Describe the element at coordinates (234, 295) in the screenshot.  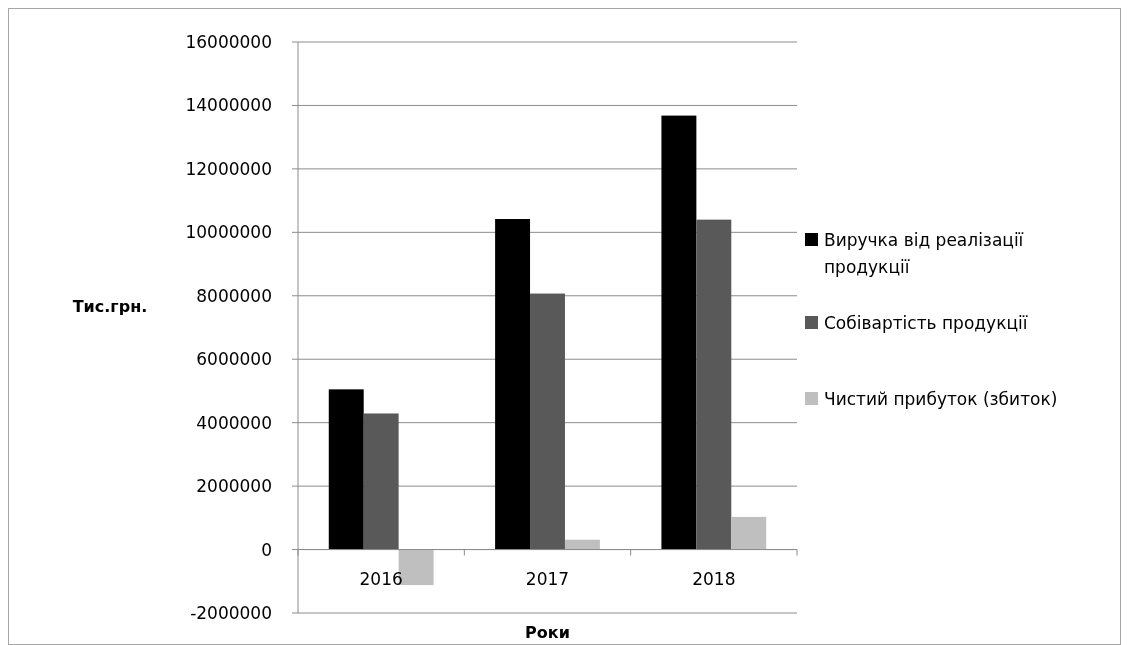
I see `y-tick-label: 8000000` at that location.